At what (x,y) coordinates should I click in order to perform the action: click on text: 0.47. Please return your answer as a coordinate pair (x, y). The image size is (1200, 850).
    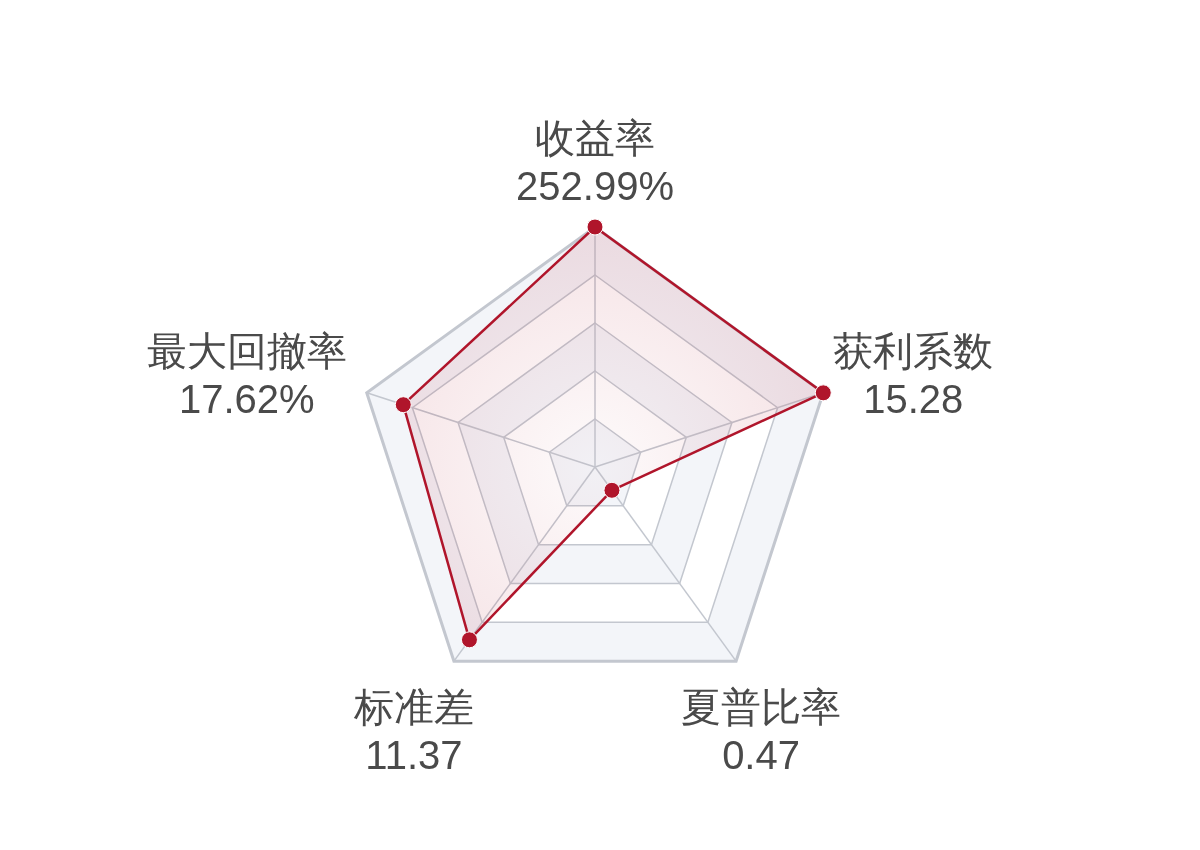
    Looking at the image, I should click on (761, 755).